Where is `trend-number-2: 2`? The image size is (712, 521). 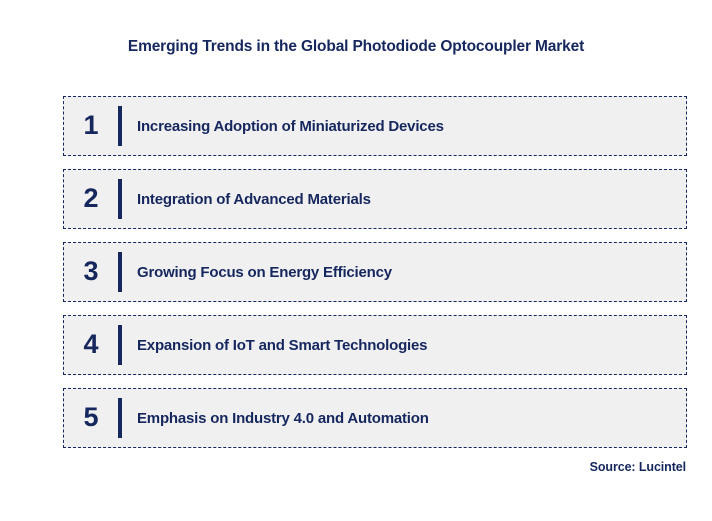
trend-number-2: 2 is located at coordinates (91, 197).